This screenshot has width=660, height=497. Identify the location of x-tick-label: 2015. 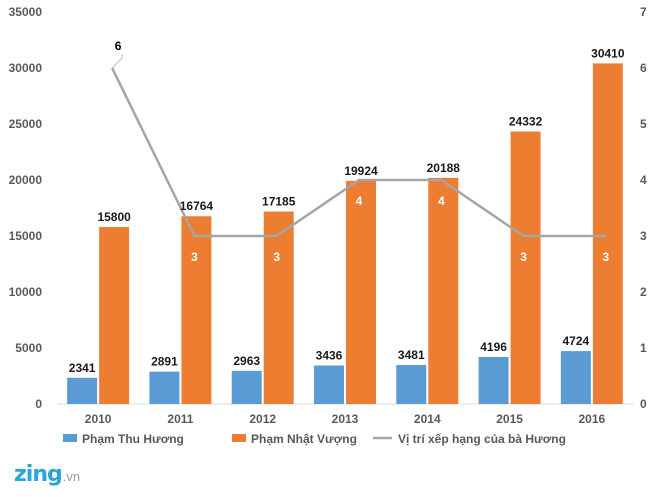
(509, 419).